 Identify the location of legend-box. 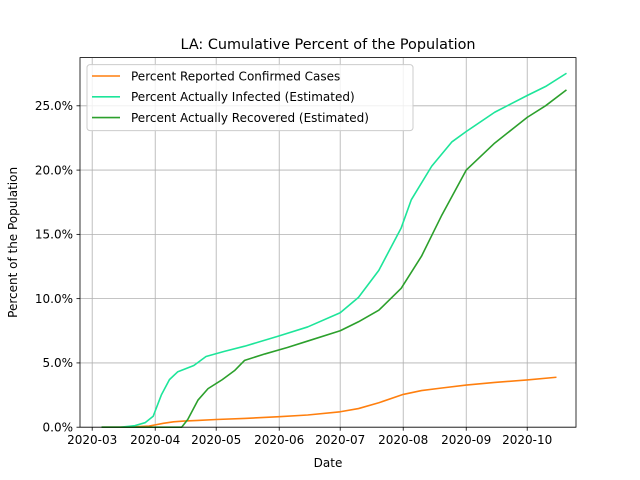
(250, 98).